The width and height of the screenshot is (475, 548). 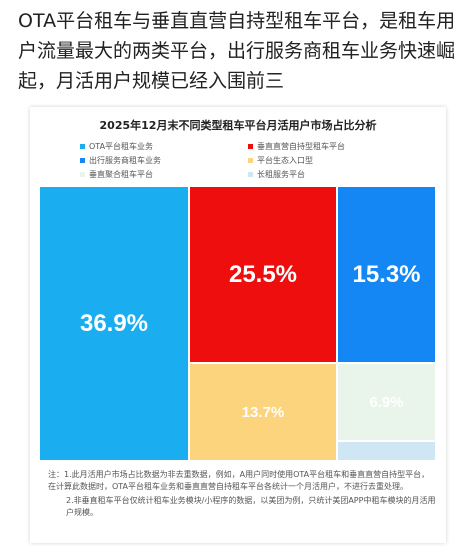 What do you see at coordinates (285, 160) in the screenshot?
I see `legend-label-ecosystem: 平台生态入口型` at bounding box center [285, 160].